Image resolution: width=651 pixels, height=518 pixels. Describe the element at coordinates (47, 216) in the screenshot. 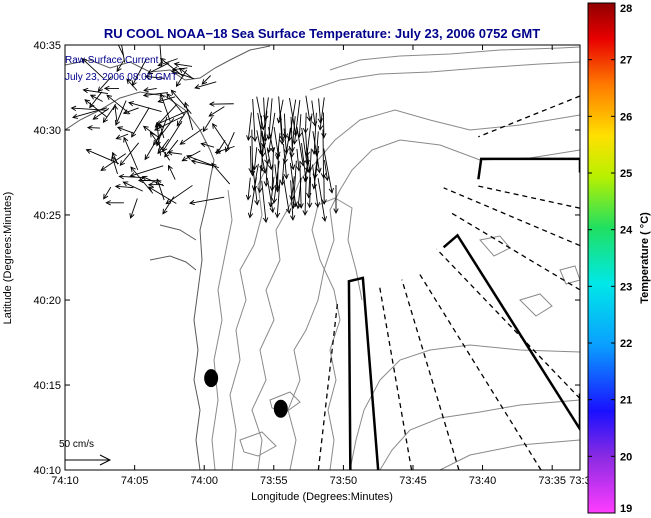

I see `y-tick-label: 40:25` at that location.